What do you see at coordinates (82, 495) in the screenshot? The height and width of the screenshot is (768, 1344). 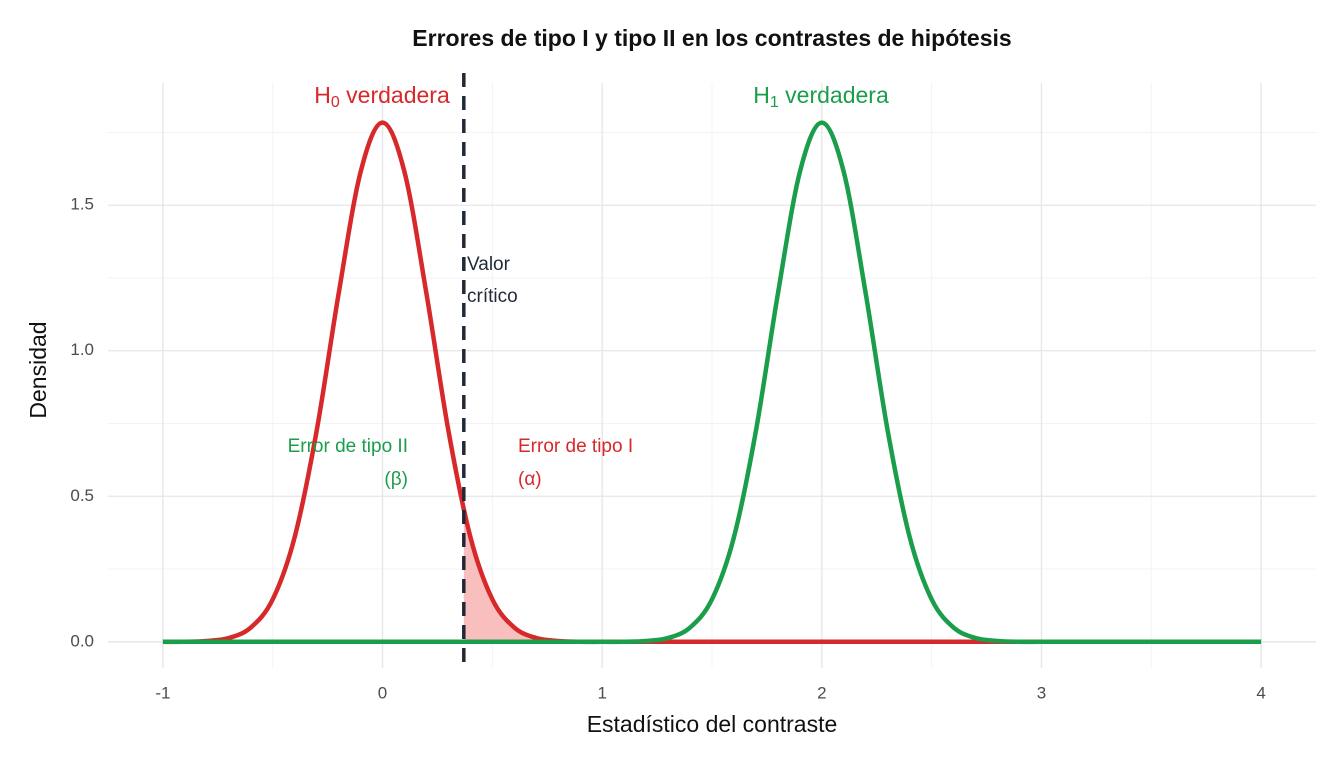 I see `y-tick-label: 0.5` at bounding box center [82, 495].